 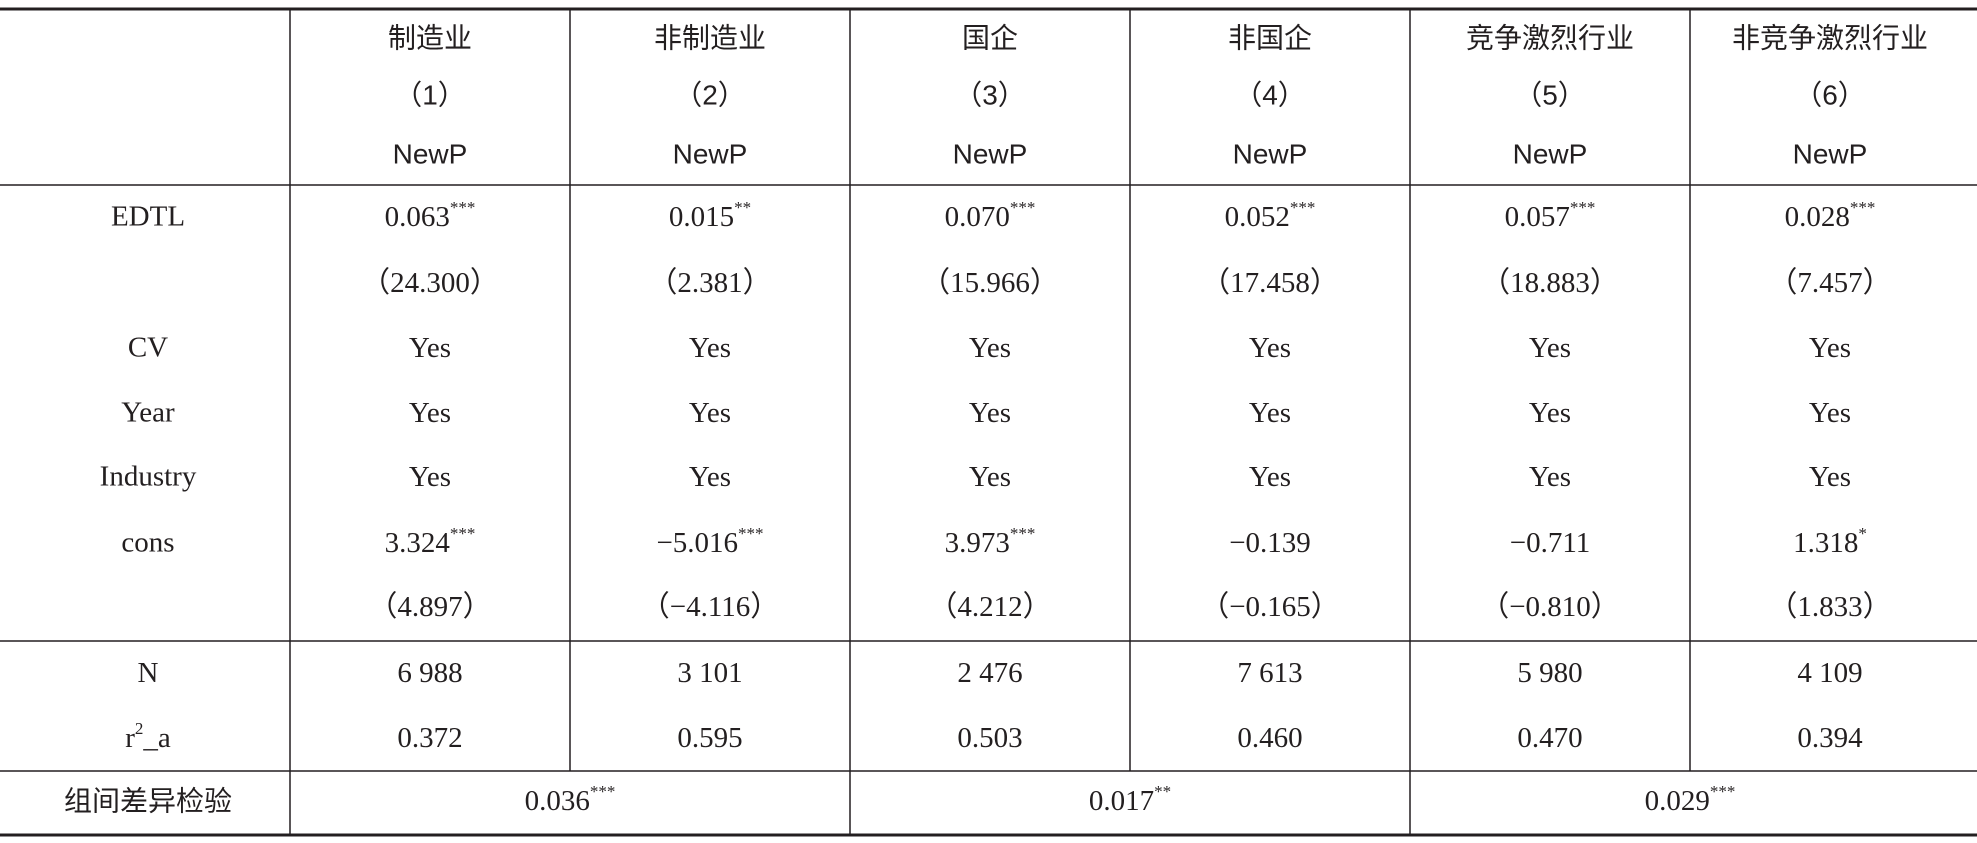 I want to click on cell-value: 0.029, so click(x=1677, y=801).